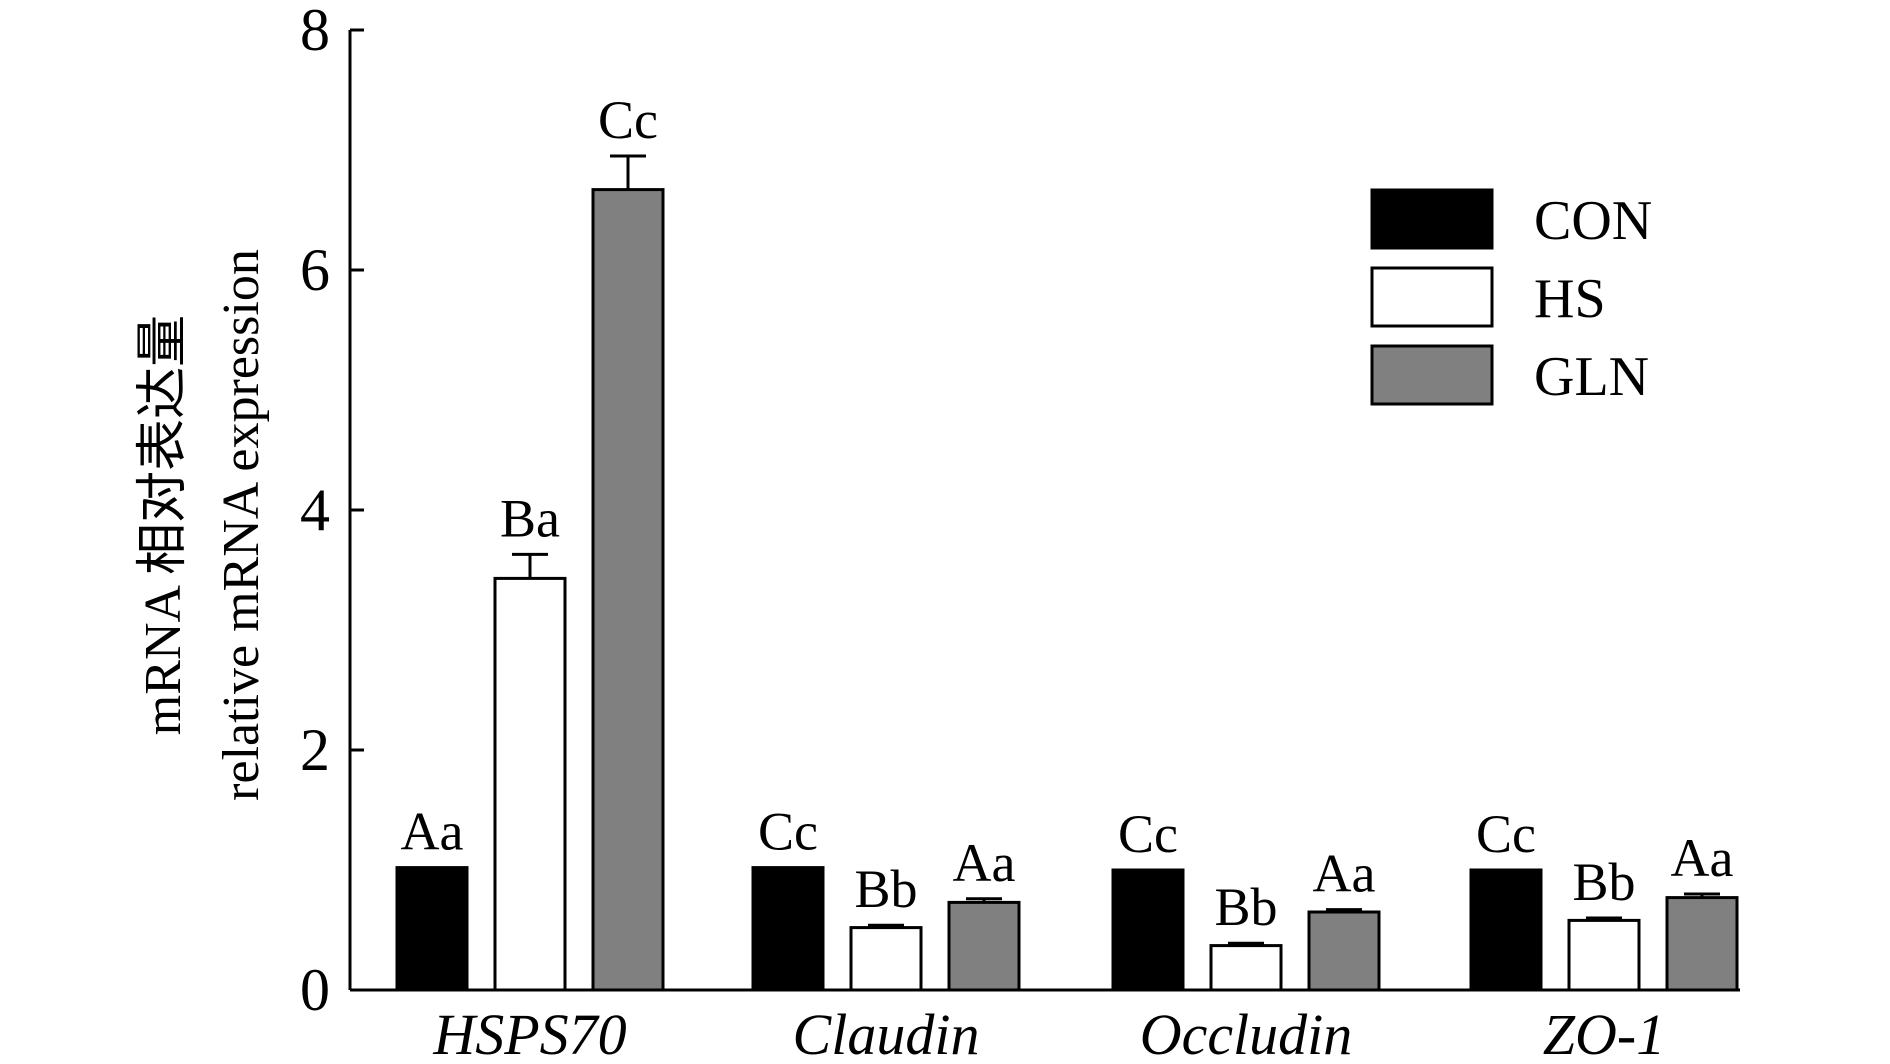  Describe the element at coordinates (788, 929) in the screenshot. I see `bar-con-claudin` at that location.